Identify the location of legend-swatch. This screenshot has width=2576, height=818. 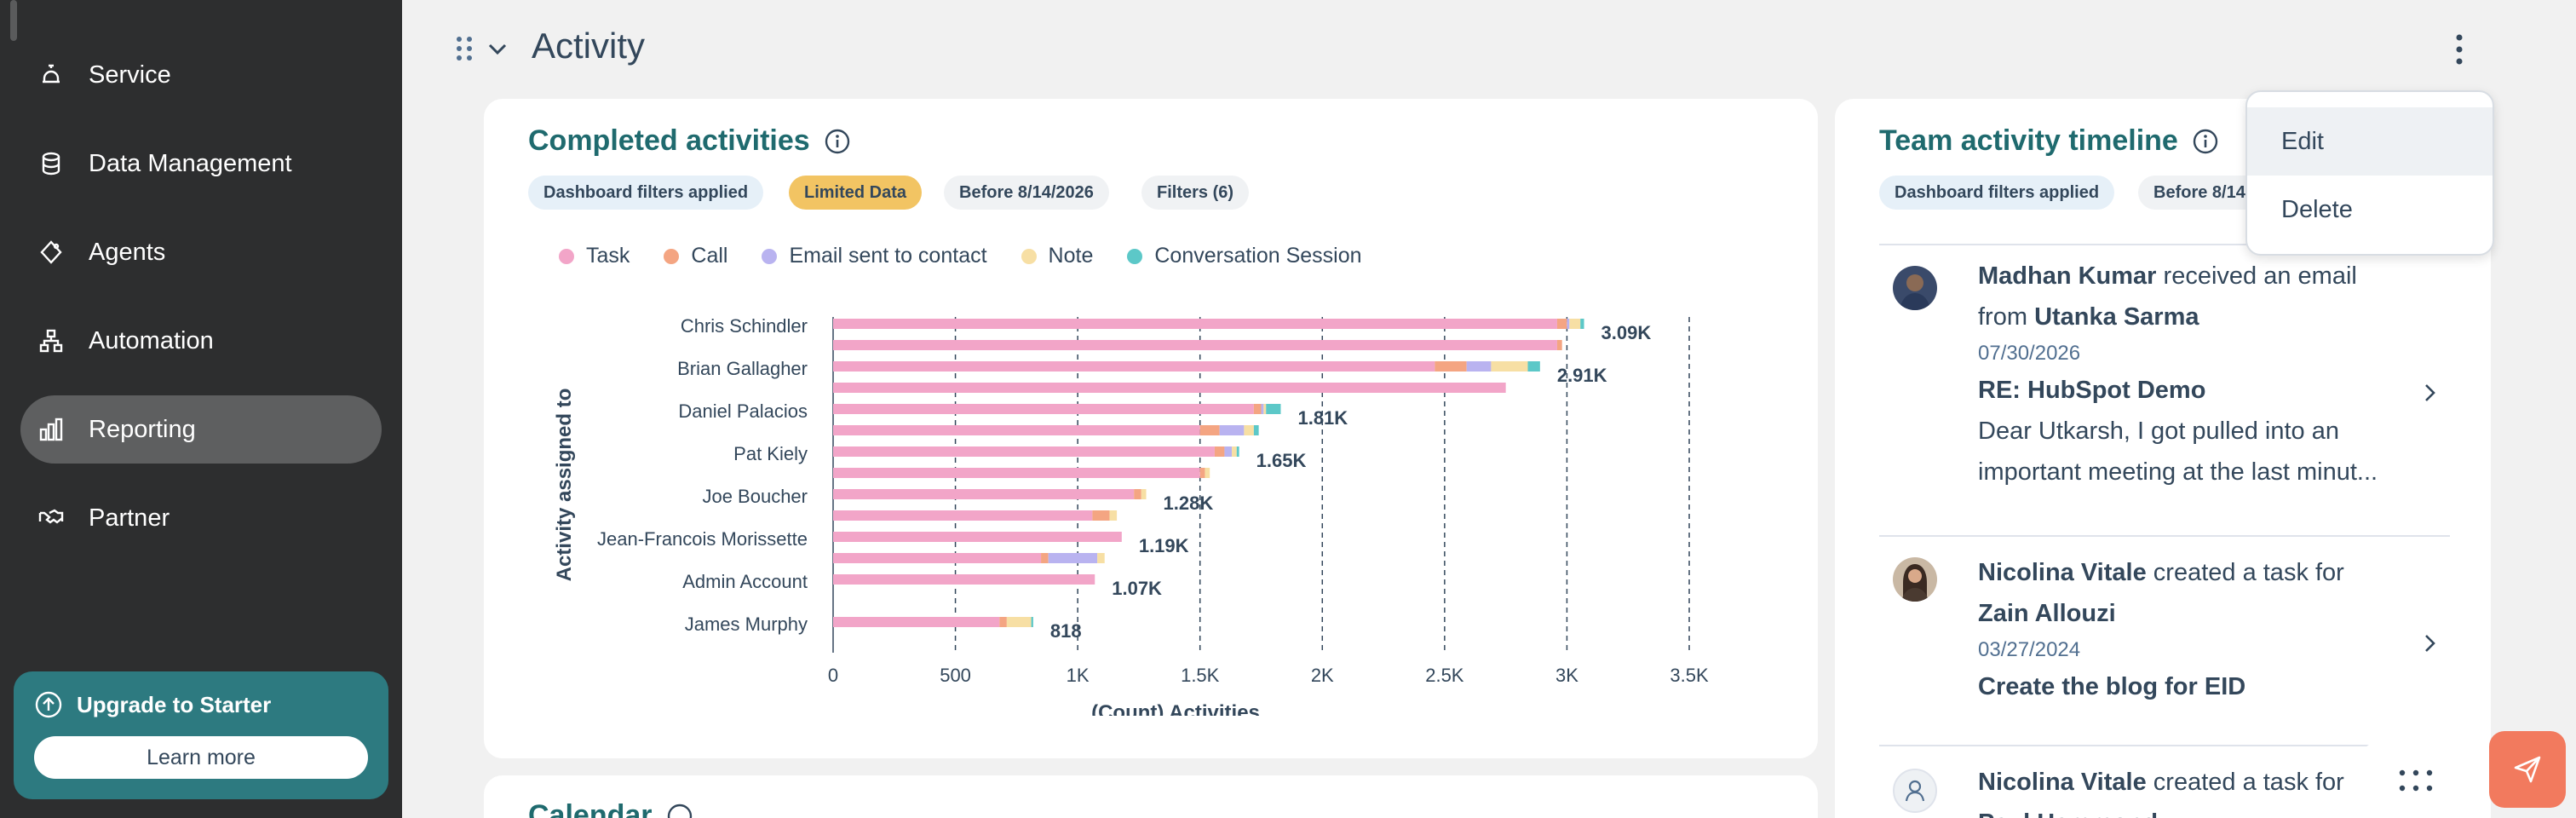
(567, 256).